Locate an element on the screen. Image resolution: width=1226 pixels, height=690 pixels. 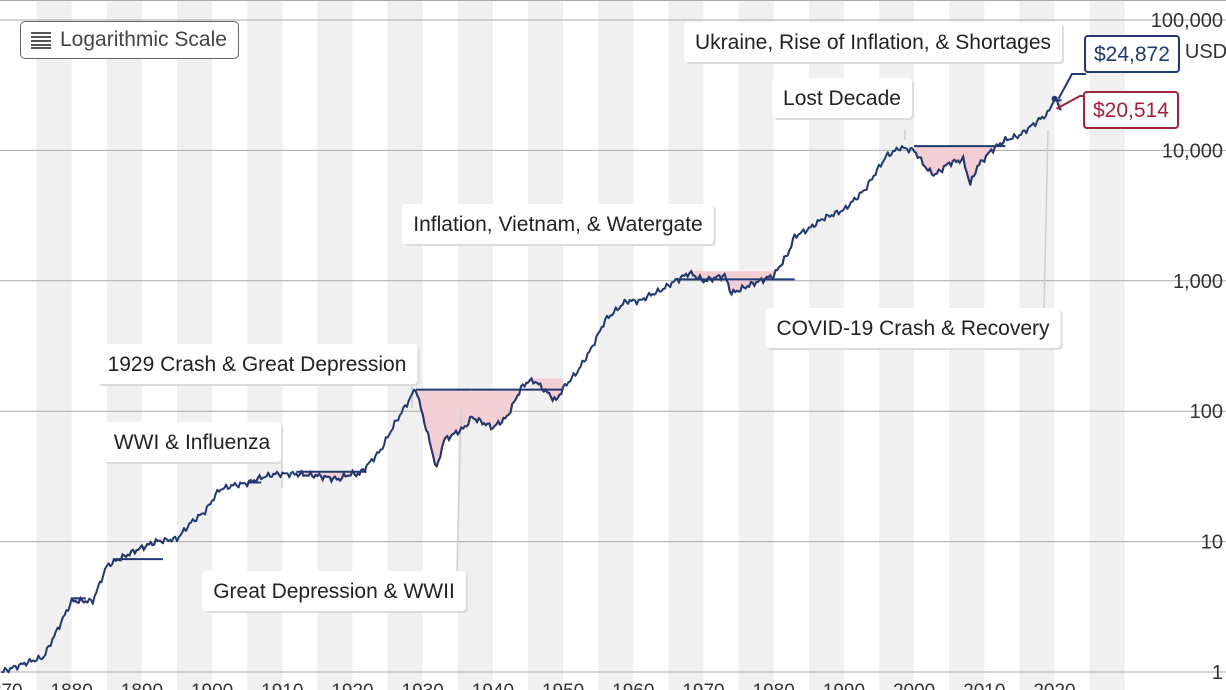
x-tick-label: 1960 is located at coordinates (633, 685).